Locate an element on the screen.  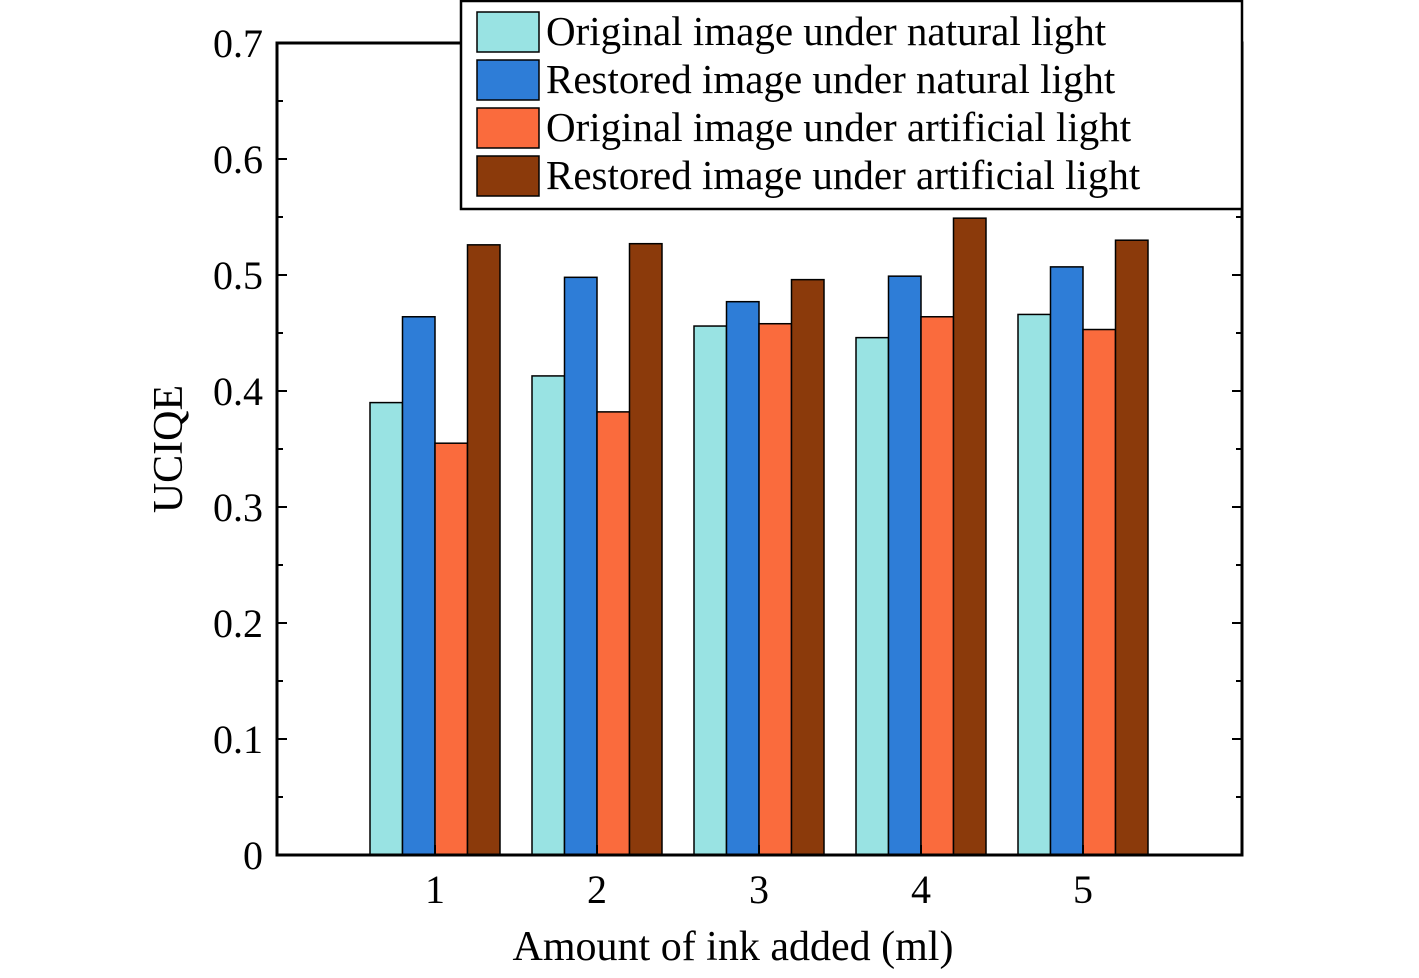
bar-series2-cat5 is located at coordinates (1066, 561).